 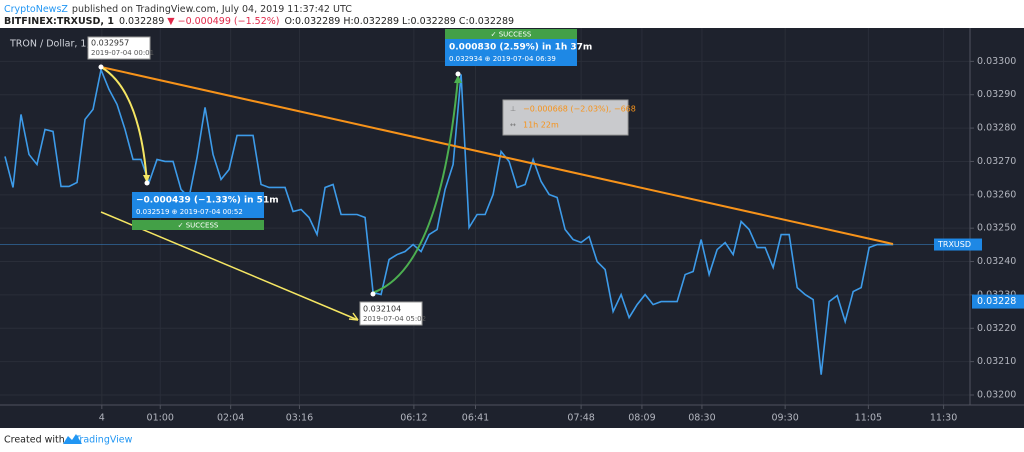 What do you see at coordinates (996, 94) in the screenshot?
I see `y-tick-label: 0.03290` at bounding box center [996, 94].